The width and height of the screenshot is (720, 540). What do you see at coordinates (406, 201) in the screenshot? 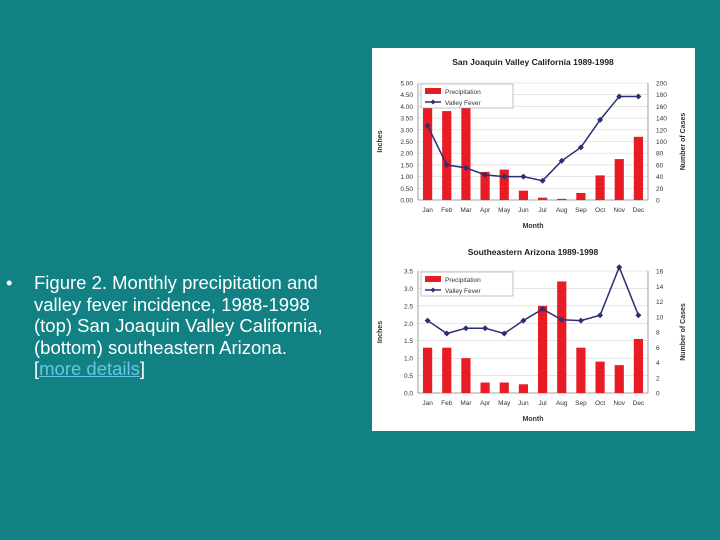
I see `y-tick-label: 0.00` at bounding box center [406, 201].